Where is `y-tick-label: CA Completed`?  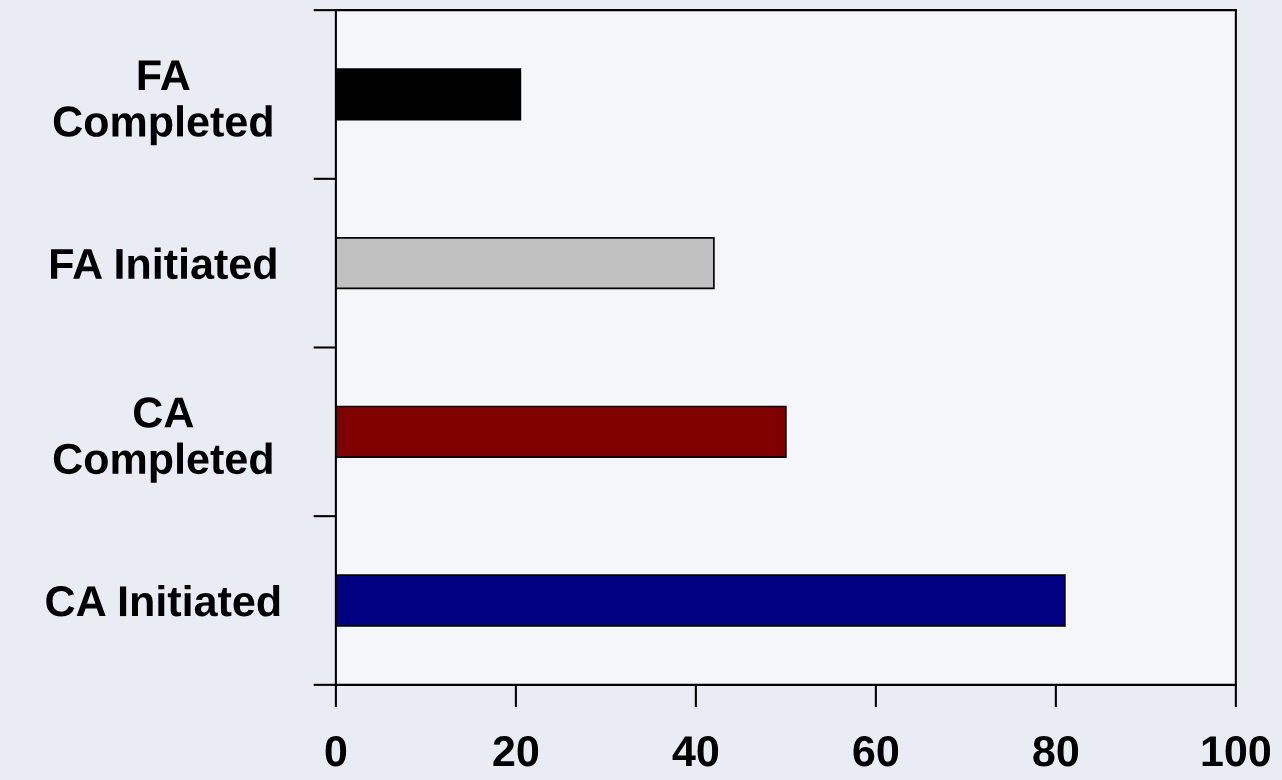
y-tick-label: CA Completed is located at coordinates (162, 440).